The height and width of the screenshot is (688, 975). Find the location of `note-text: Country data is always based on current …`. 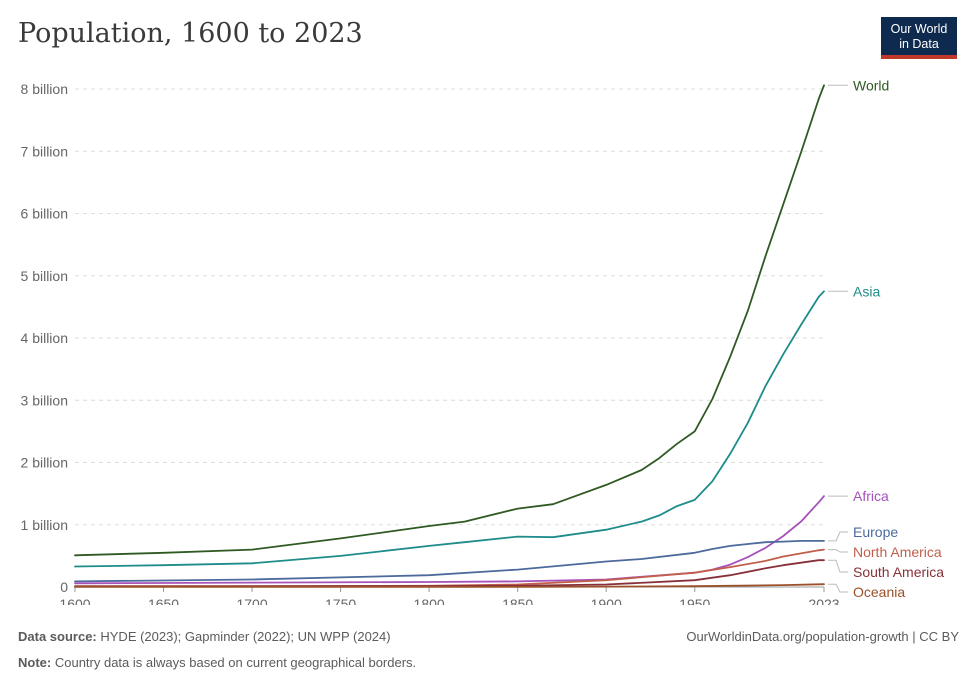

note-text: Country data is always based on current … is located at coordinates (235, 662).